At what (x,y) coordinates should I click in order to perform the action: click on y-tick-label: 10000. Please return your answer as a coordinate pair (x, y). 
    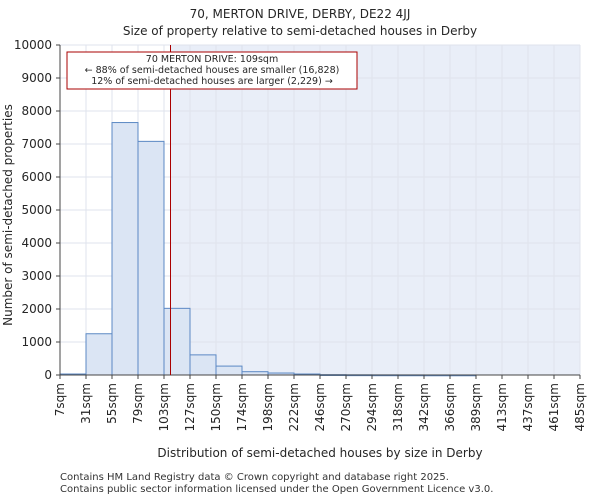
    Looking at the image, I should click on (33, 45).